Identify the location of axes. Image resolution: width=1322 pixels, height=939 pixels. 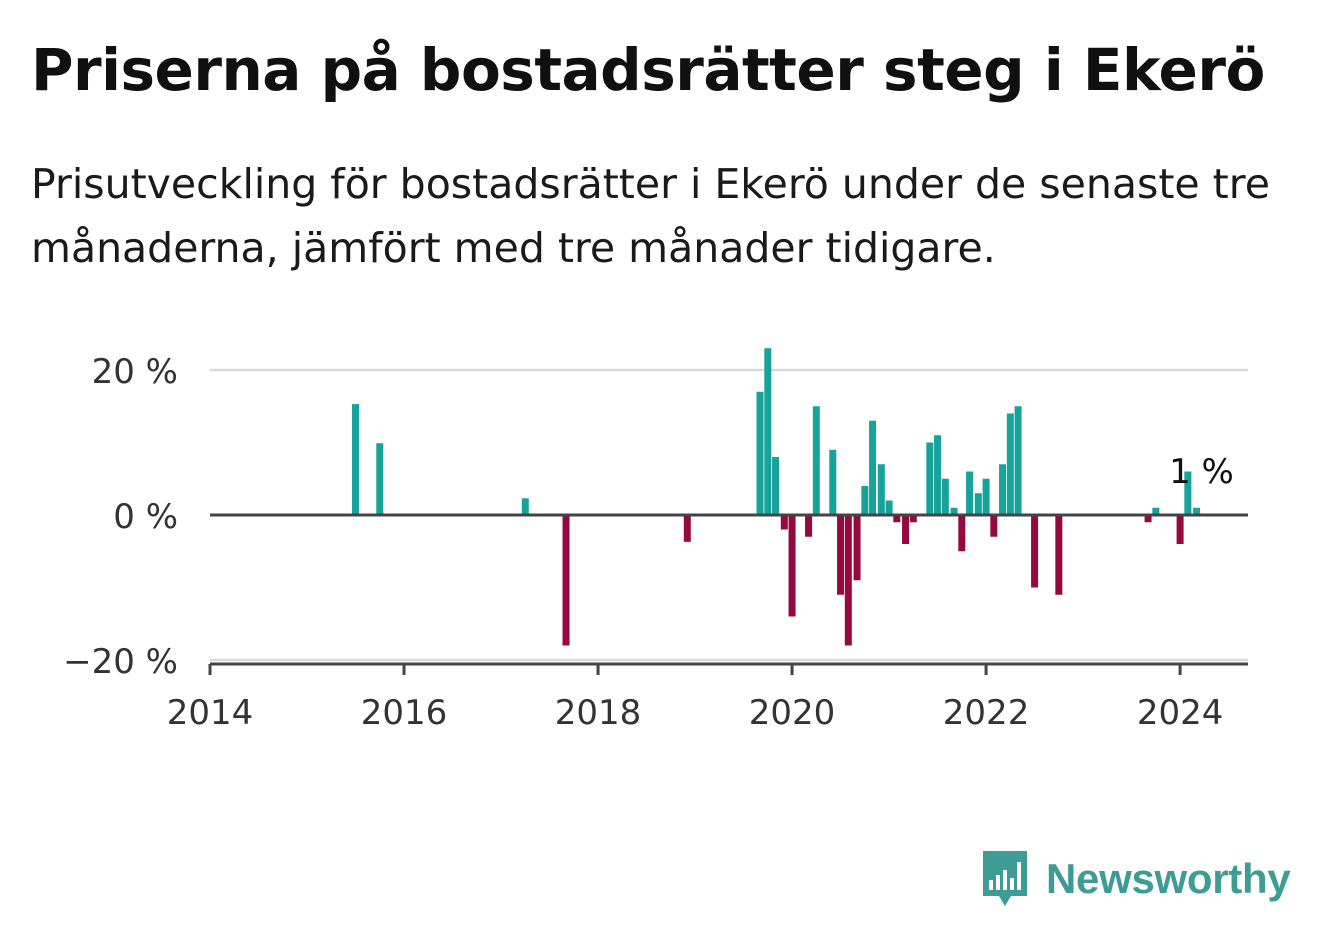
(729, 589).